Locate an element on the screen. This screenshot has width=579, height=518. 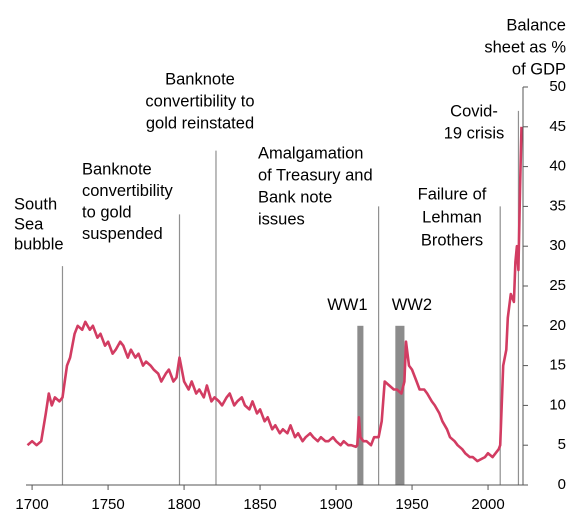
y-tick-label: 45 is located at coordinates (557, 126).